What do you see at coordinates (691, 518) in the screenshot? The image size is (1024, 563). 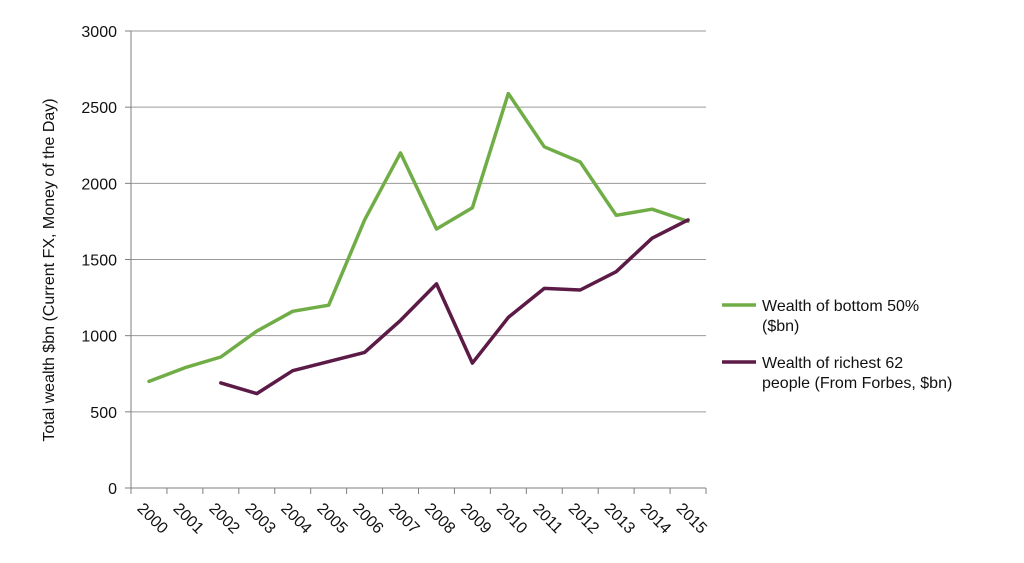 I see `x-tick-label: 2015` at bounding box center [691, 518].